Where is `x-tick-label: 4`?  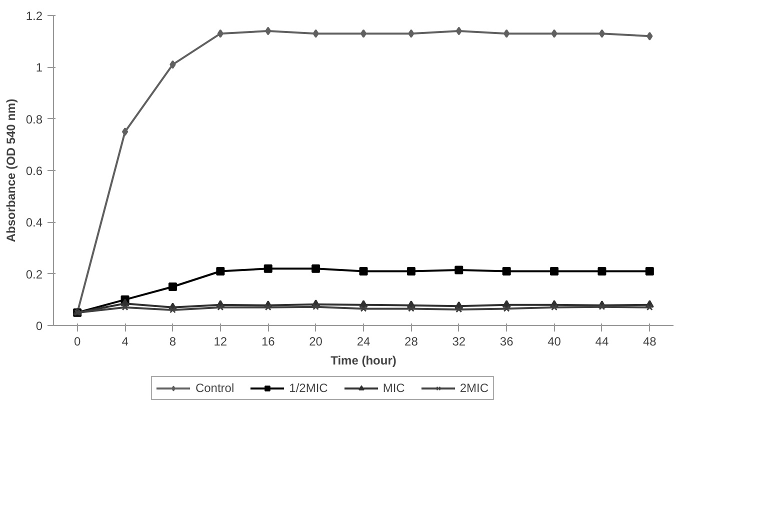
x-tick-label: 4 is located at coordinates (125, 341).